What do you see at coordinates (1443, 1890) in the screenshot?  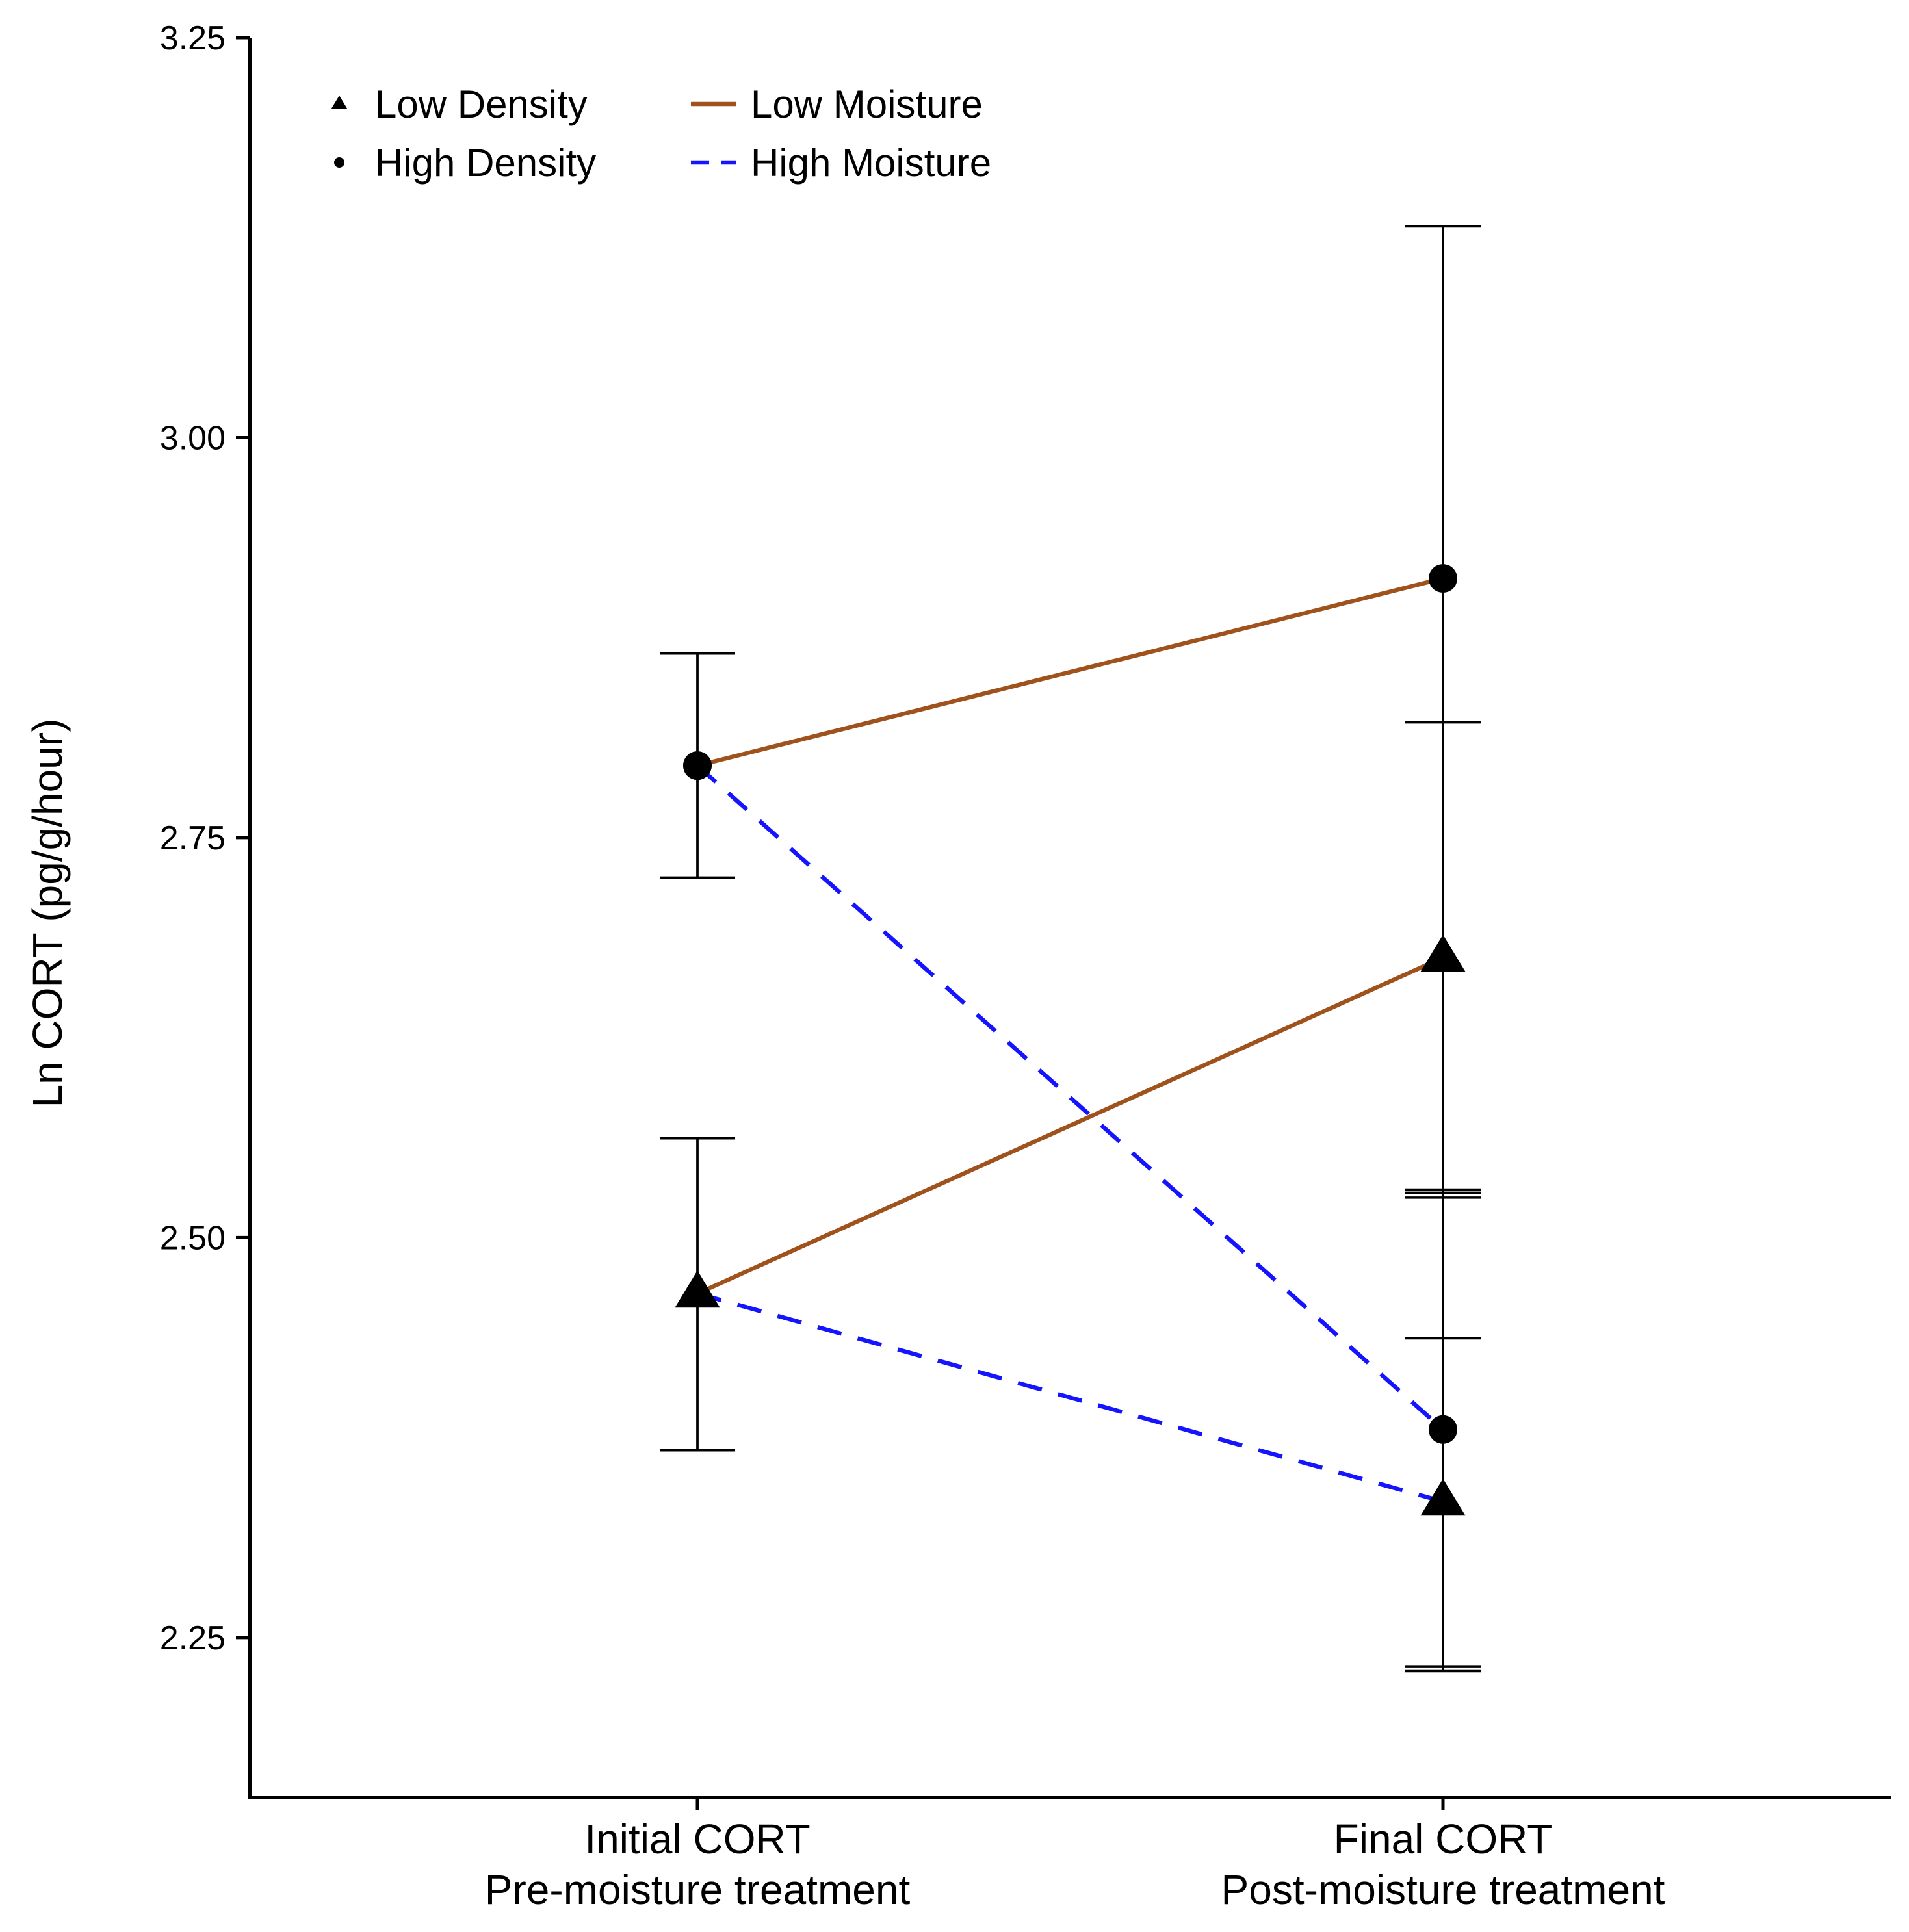 I see `x-category-label-line2: Post-moisture treatment` at bounding box center [1443, 1890].